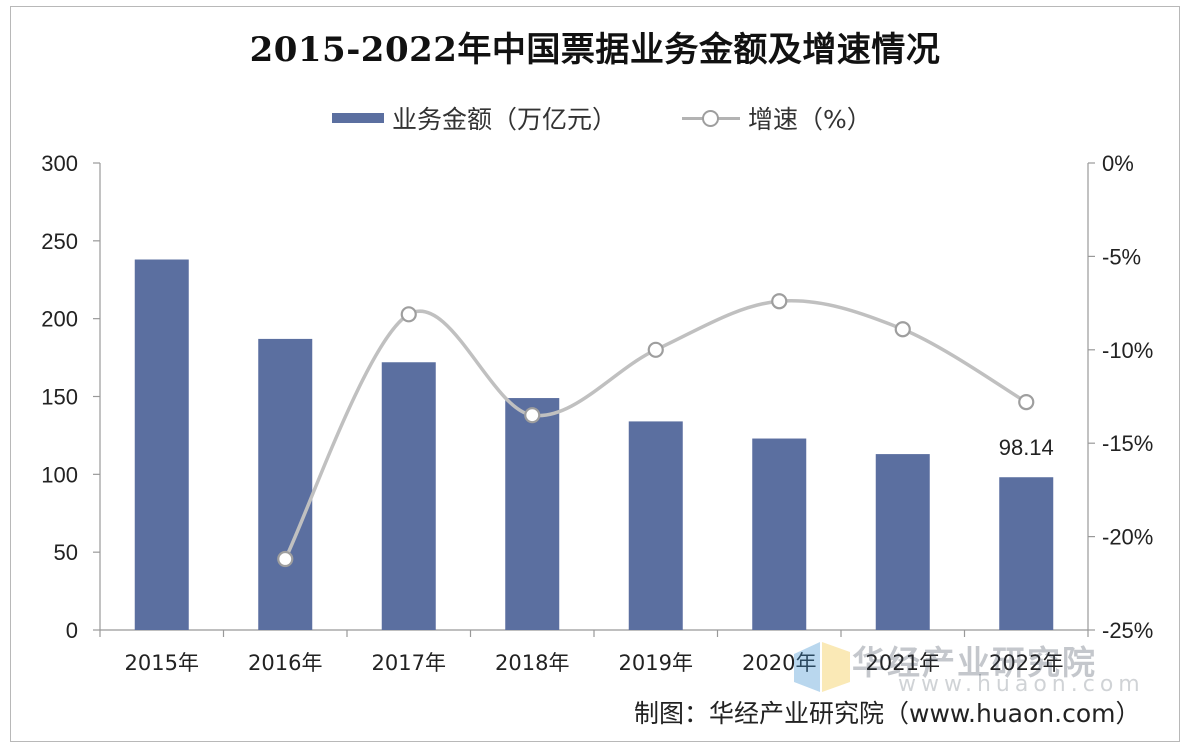 This screenshot has height=748, width=1190. Describe the element at coordinates (532, 415) in the screenshot. I see `growth-point-2018年` at that location.